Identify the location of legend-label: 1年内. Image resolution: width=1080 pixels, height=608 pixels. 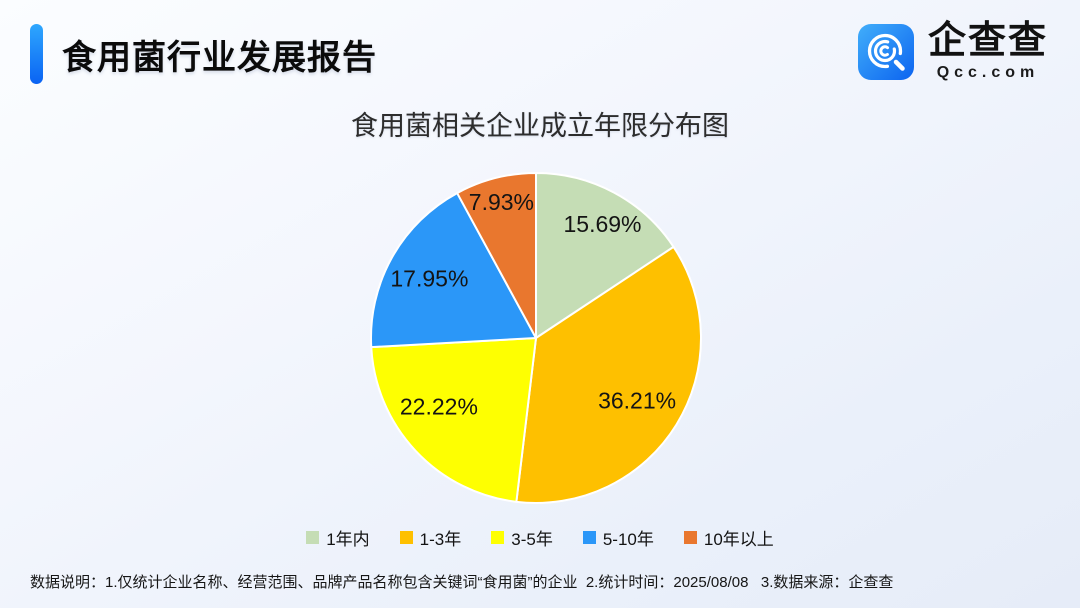
(348, 539).